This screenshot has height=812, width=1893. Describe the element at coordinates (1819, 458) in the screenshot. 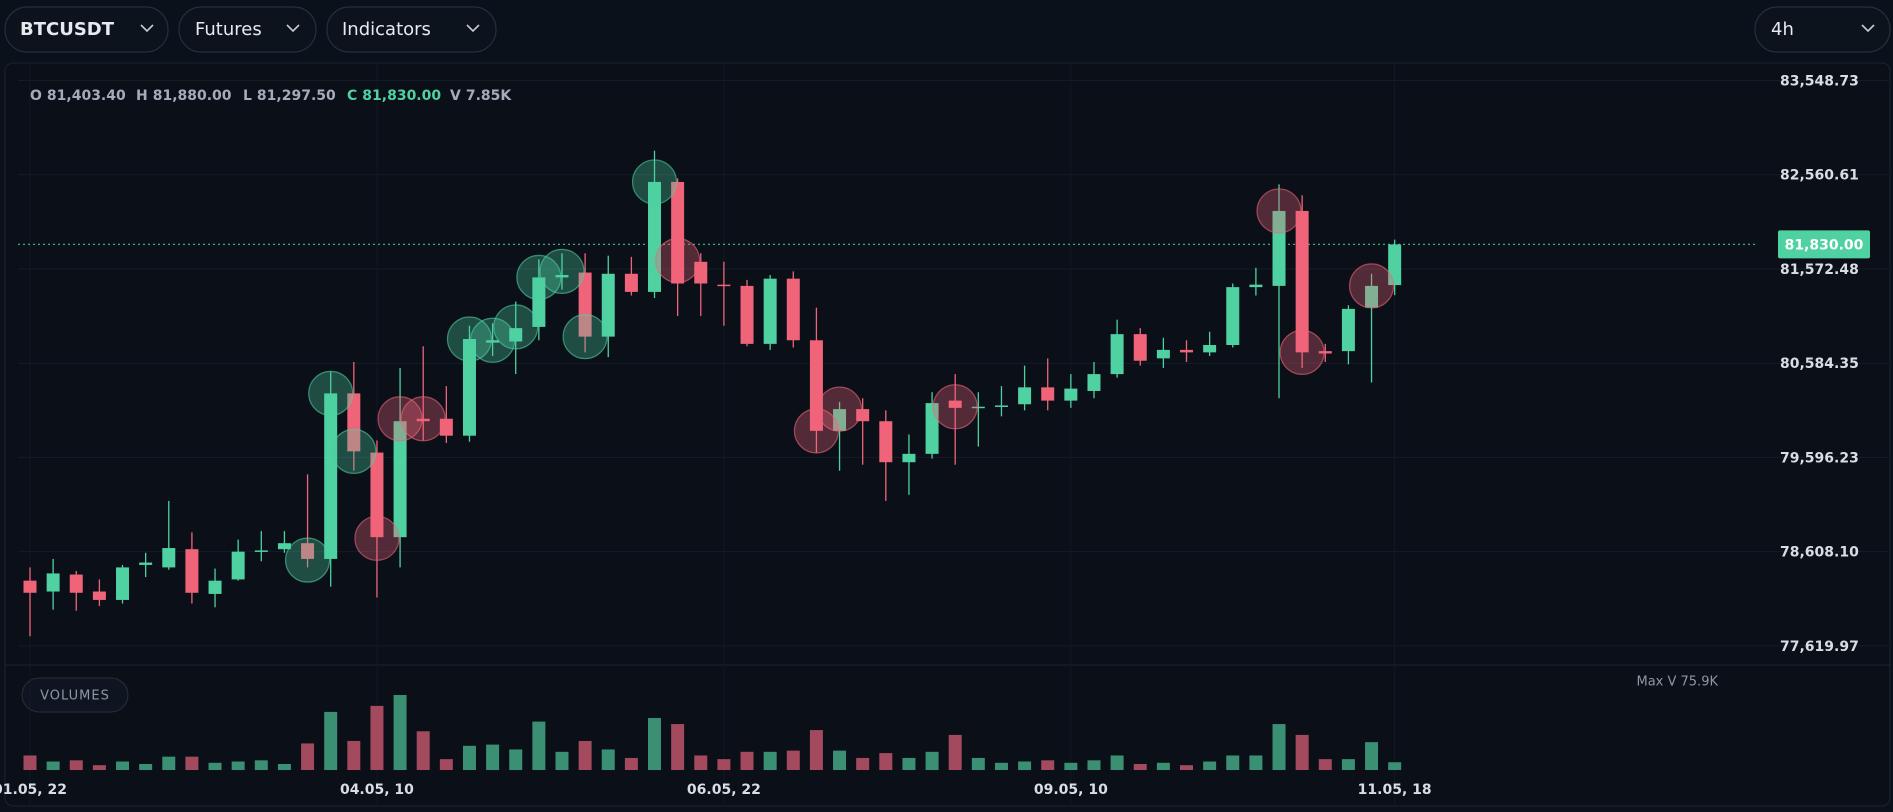

I see `y-tick-label: 79,596.23` at that location.